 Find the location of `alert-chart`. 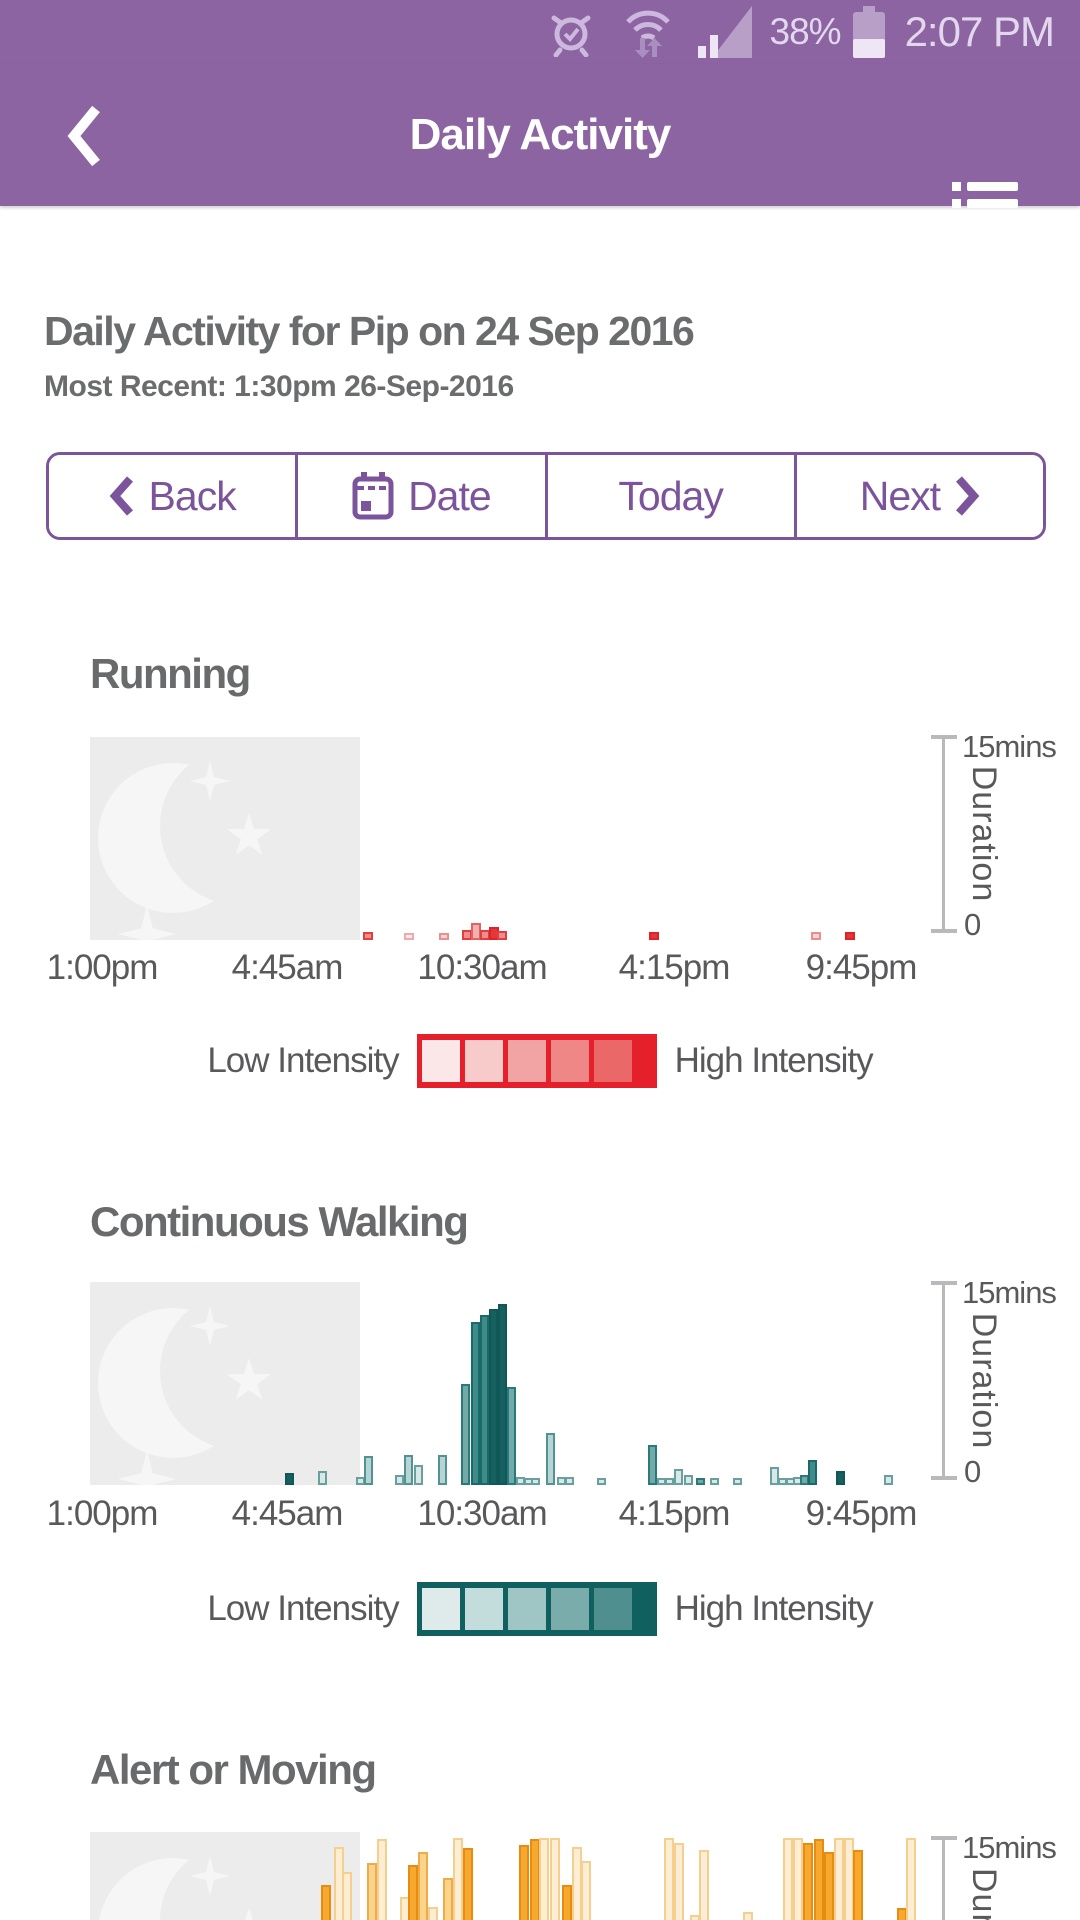

alert-chart is located at coordinates (516, 1876).